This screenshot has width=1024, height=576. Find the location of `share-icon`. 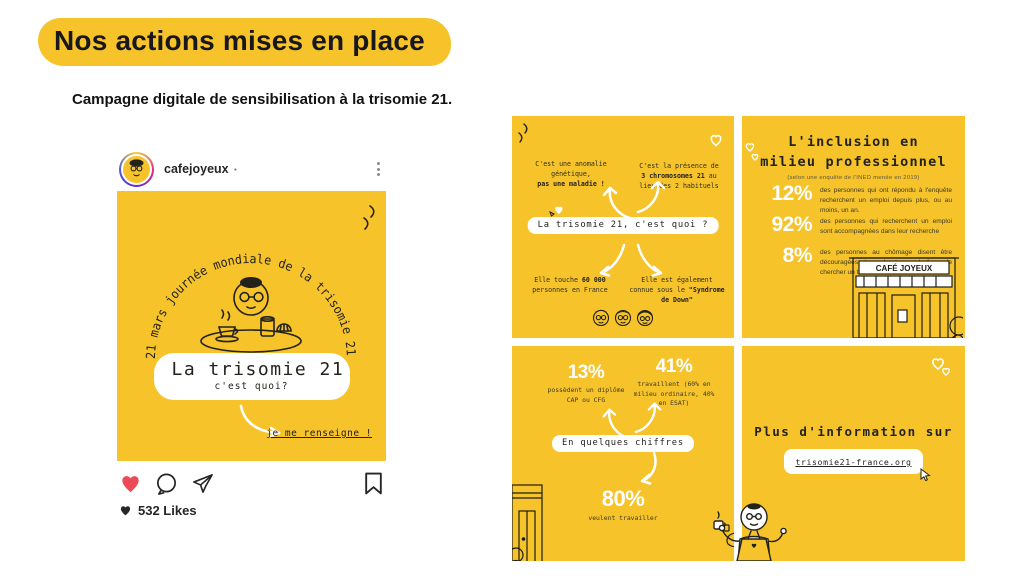

share-icon is located at coordinates (202, 483).